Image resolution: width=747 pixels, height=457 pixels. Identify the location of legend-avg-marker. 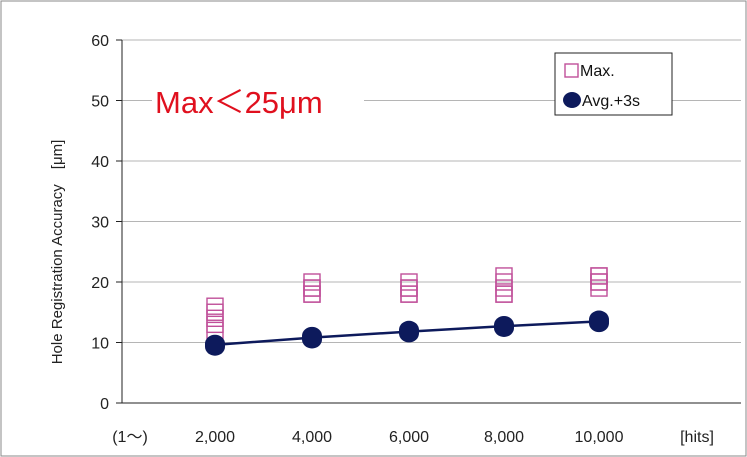
(572, 100).